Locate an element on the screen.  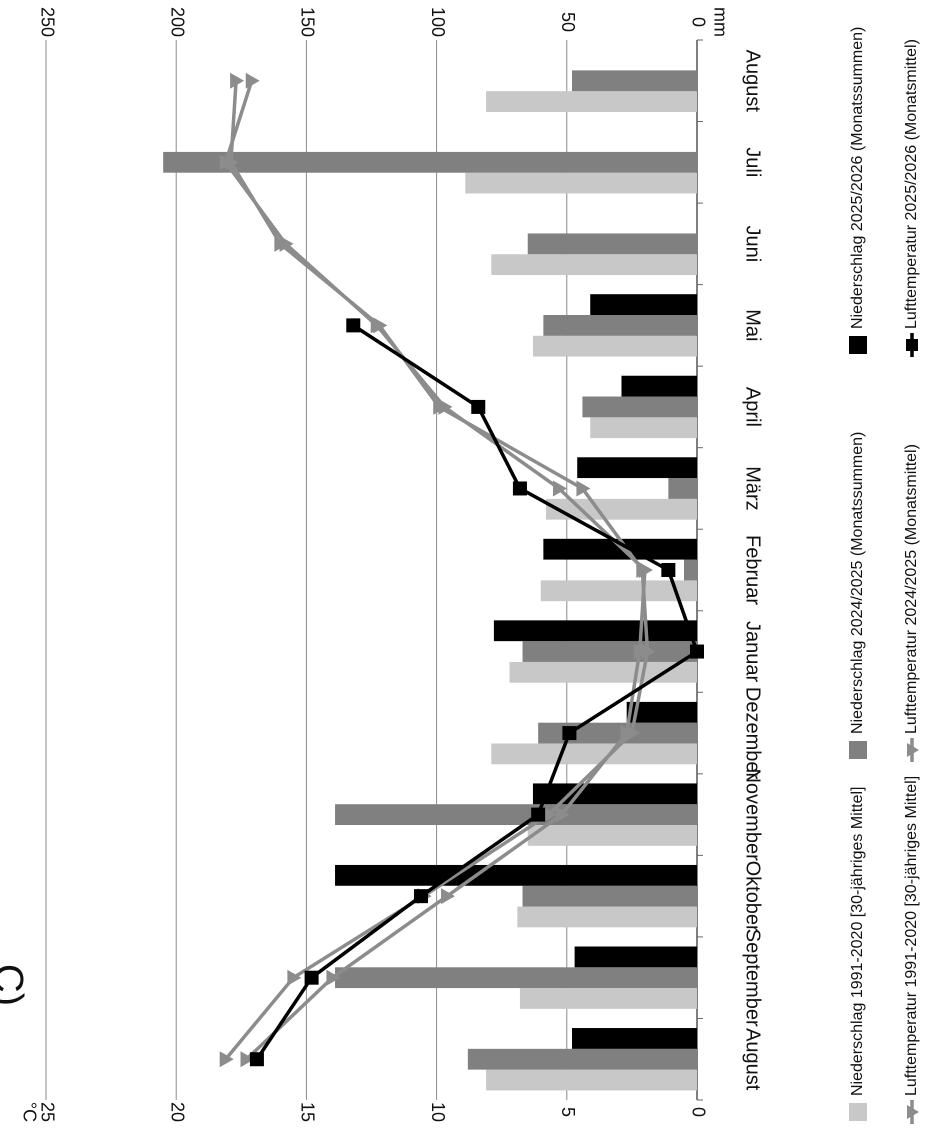
title-fragment: C) is located at coordinates (15, 985).